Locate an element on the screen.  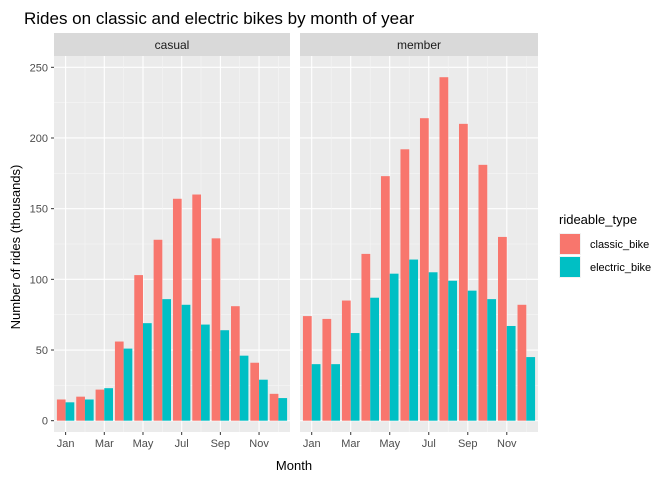
bar-casual-classic_bike-jan is located at coordinates (61, 410).